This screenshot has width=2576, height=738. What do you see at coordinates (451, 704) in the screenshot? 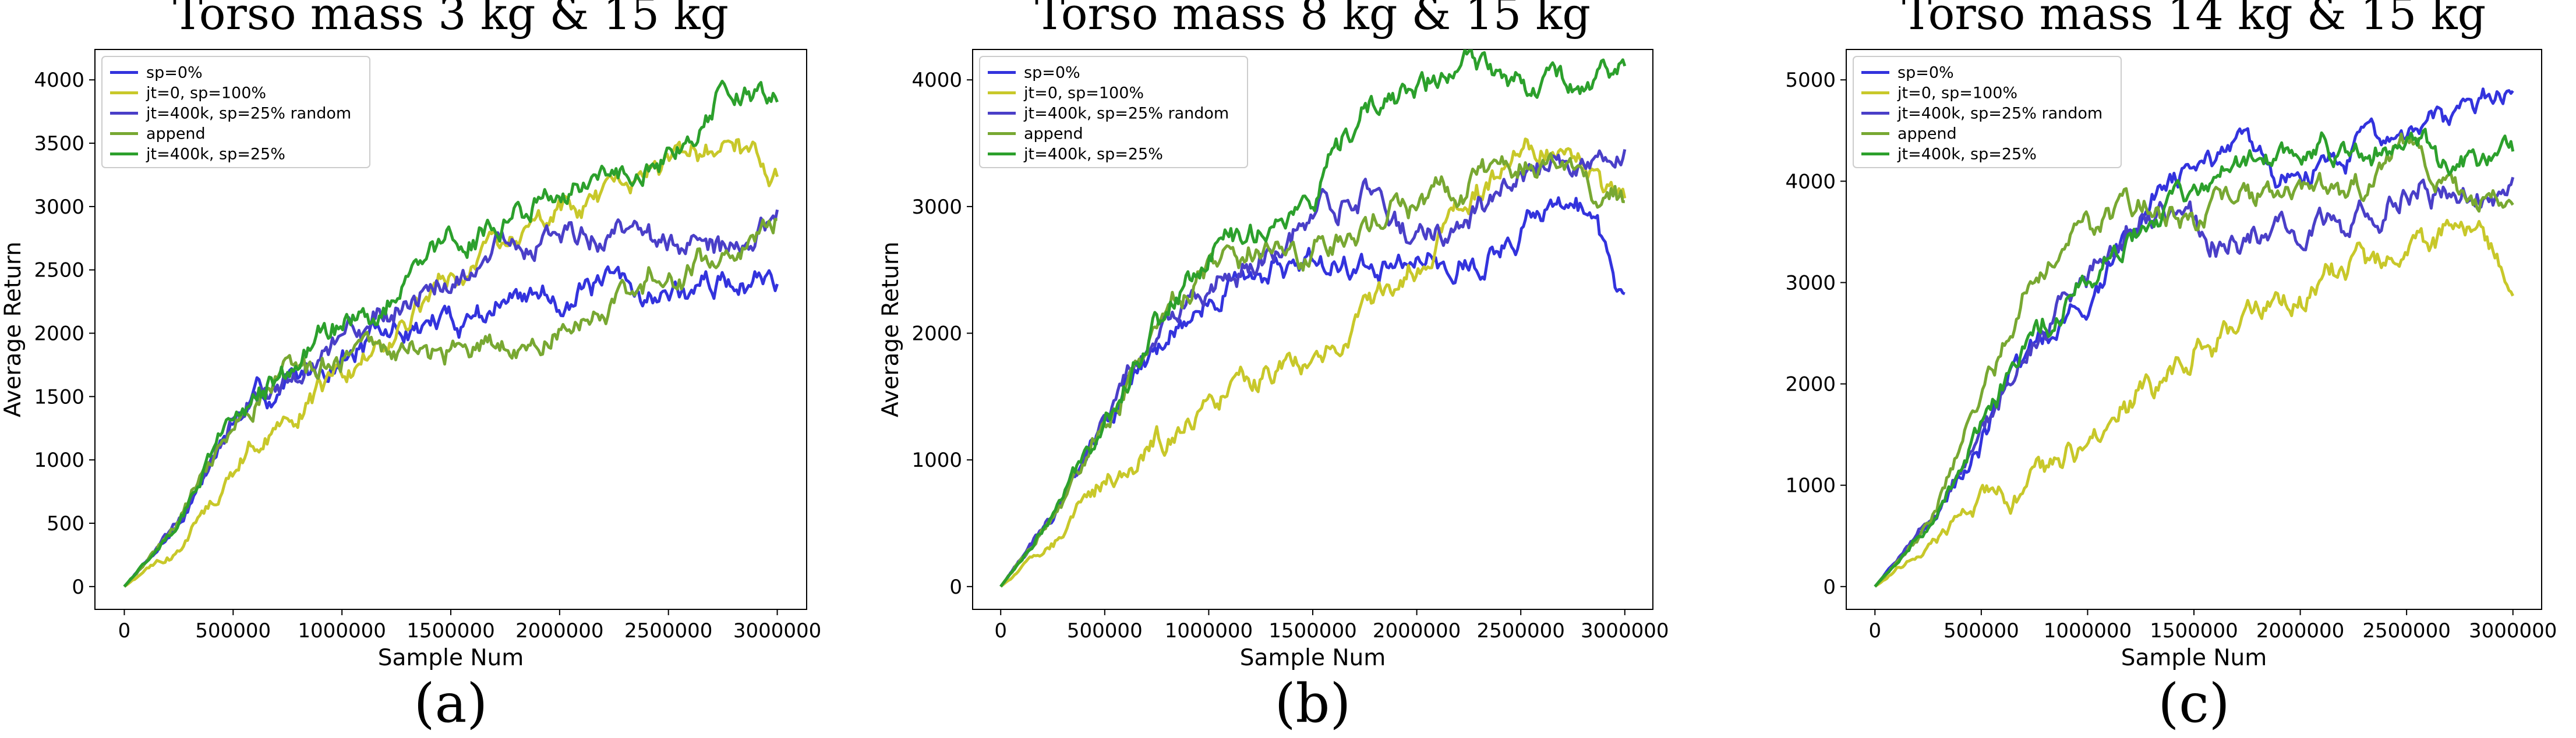
I see `panel-label: (a)` at bounding box center [451, 704].